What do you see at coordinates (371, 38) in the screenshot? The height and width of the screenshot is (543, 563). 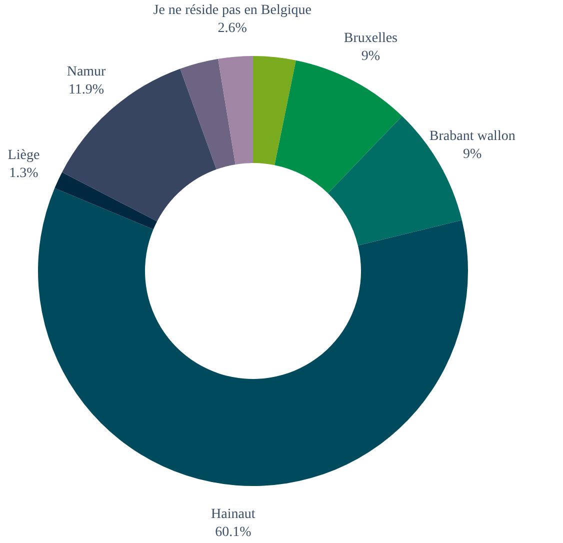 I see `slice-label: Bruxelles` at bounding box center [371, 38].